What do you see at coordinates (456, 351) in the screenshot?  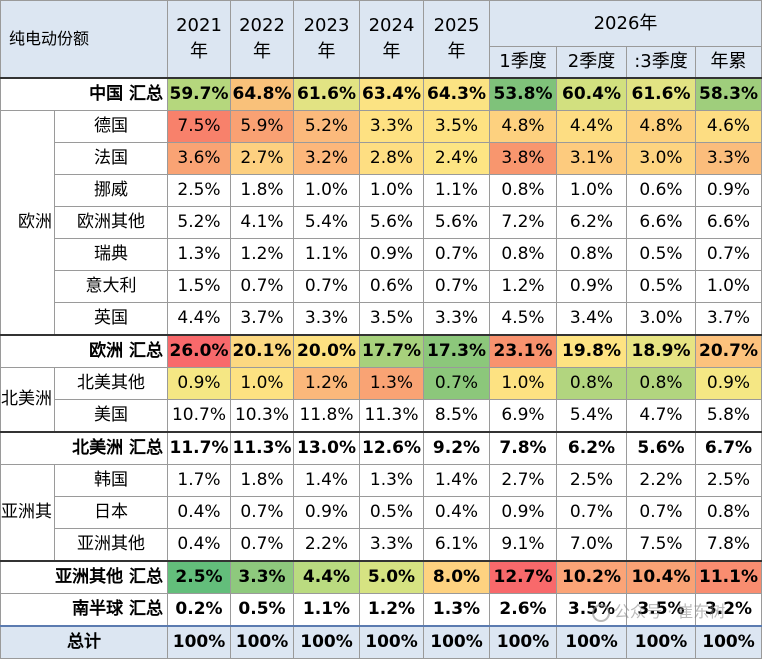 I see `value-cell: 17.3%` at bounding box center [456, 351].